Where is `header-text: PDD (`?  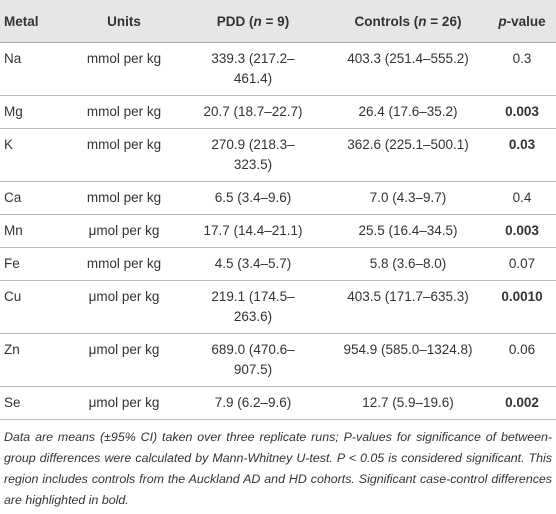
header-text: PDD ( is located at coordinates (235, 21).